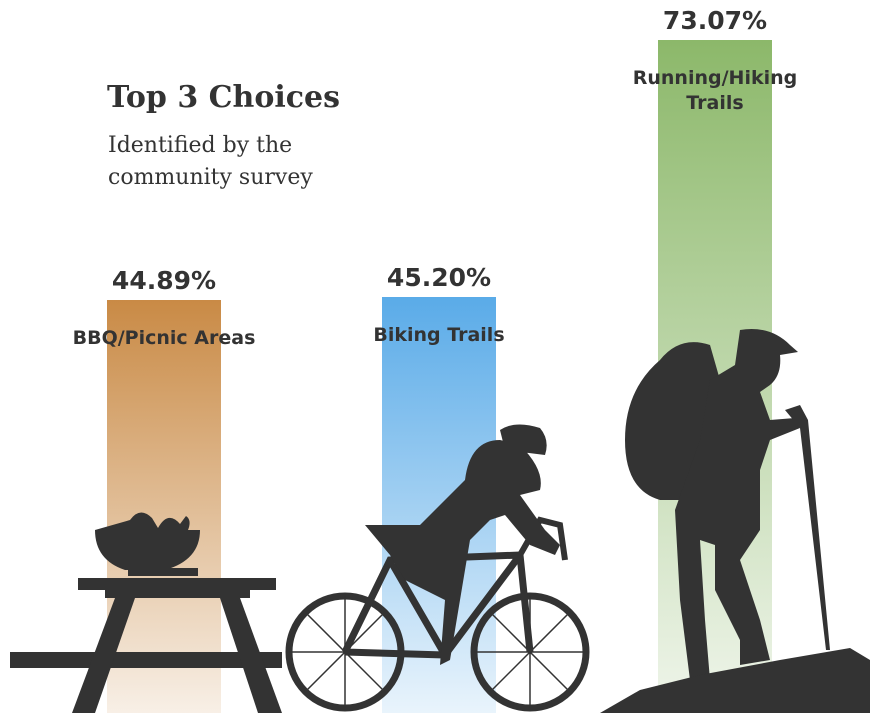 Image resolution: width=870 pixels, height=713 pixels. What do you see at coordinates (210, 161) in the screenshot?
I see `subtitle: Identified by the community survey` at bounding box center [210, 161].